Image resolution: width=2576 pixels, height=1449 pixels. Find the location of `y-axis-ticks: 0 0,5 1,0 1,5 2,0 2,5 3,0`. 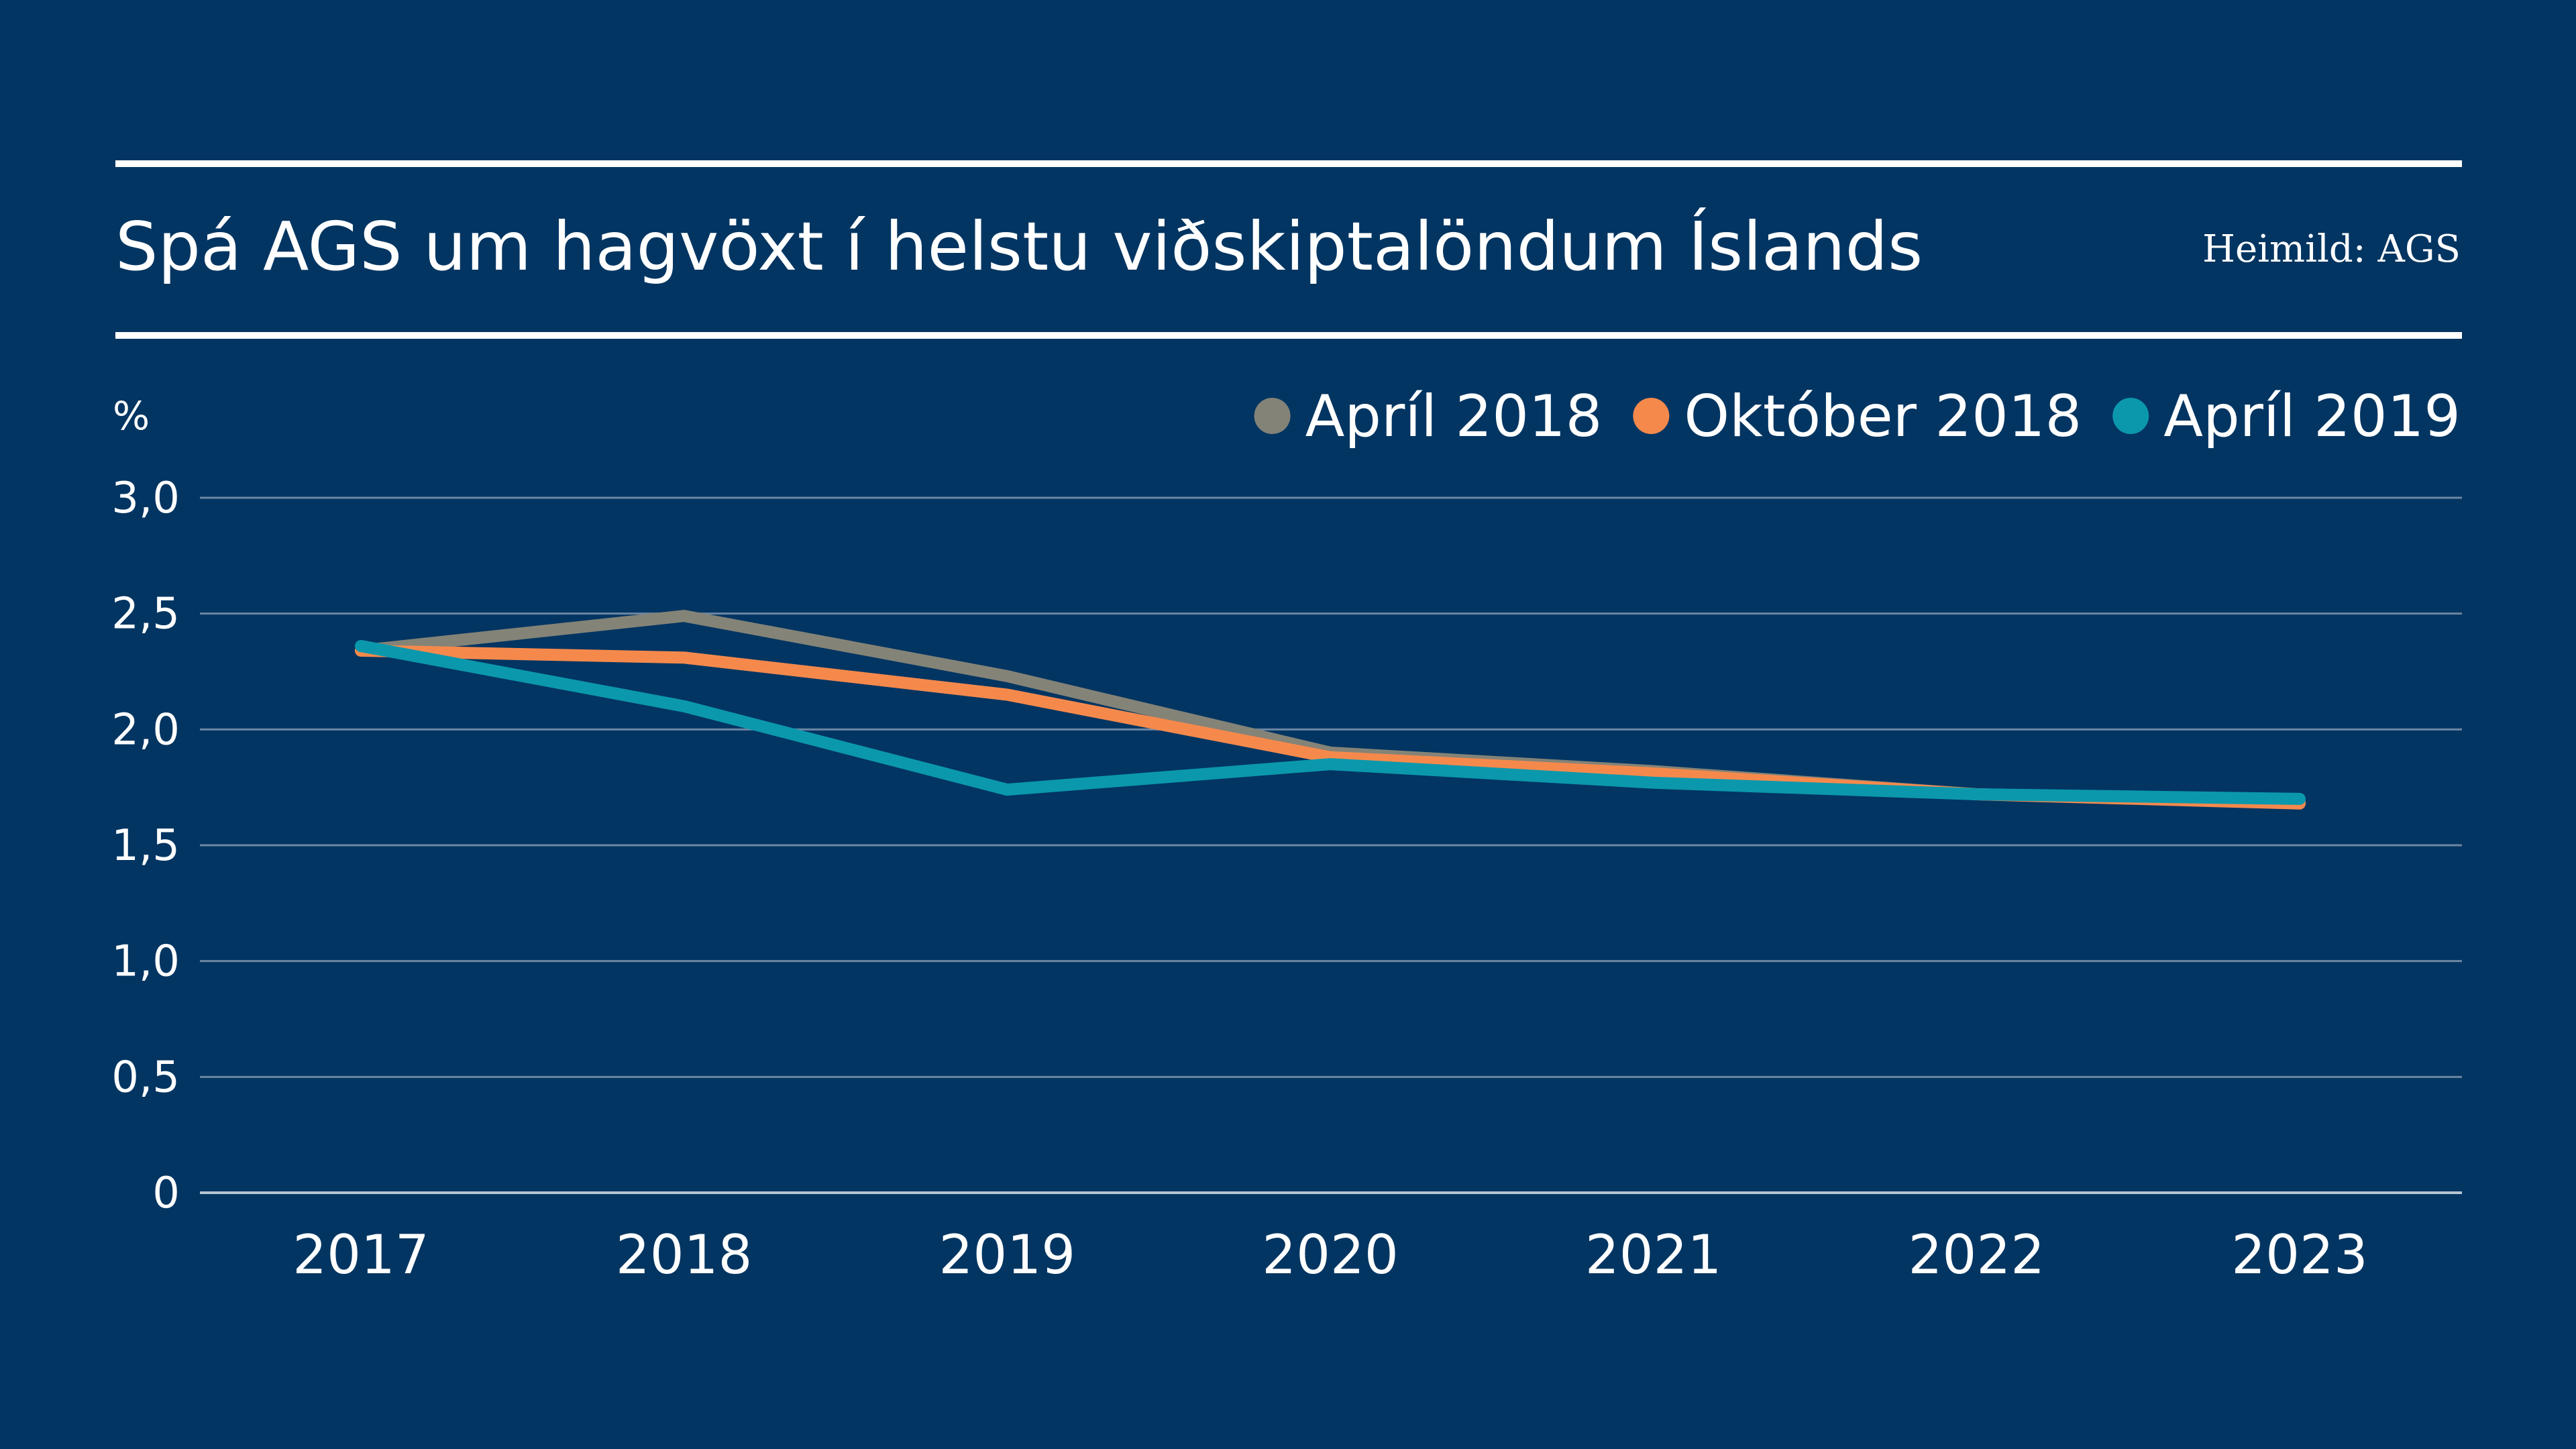

y-axis-ticks: 0 0,5 1,0 1,5 2,0 2,5 3,0 is located at coordinates (145, 846).